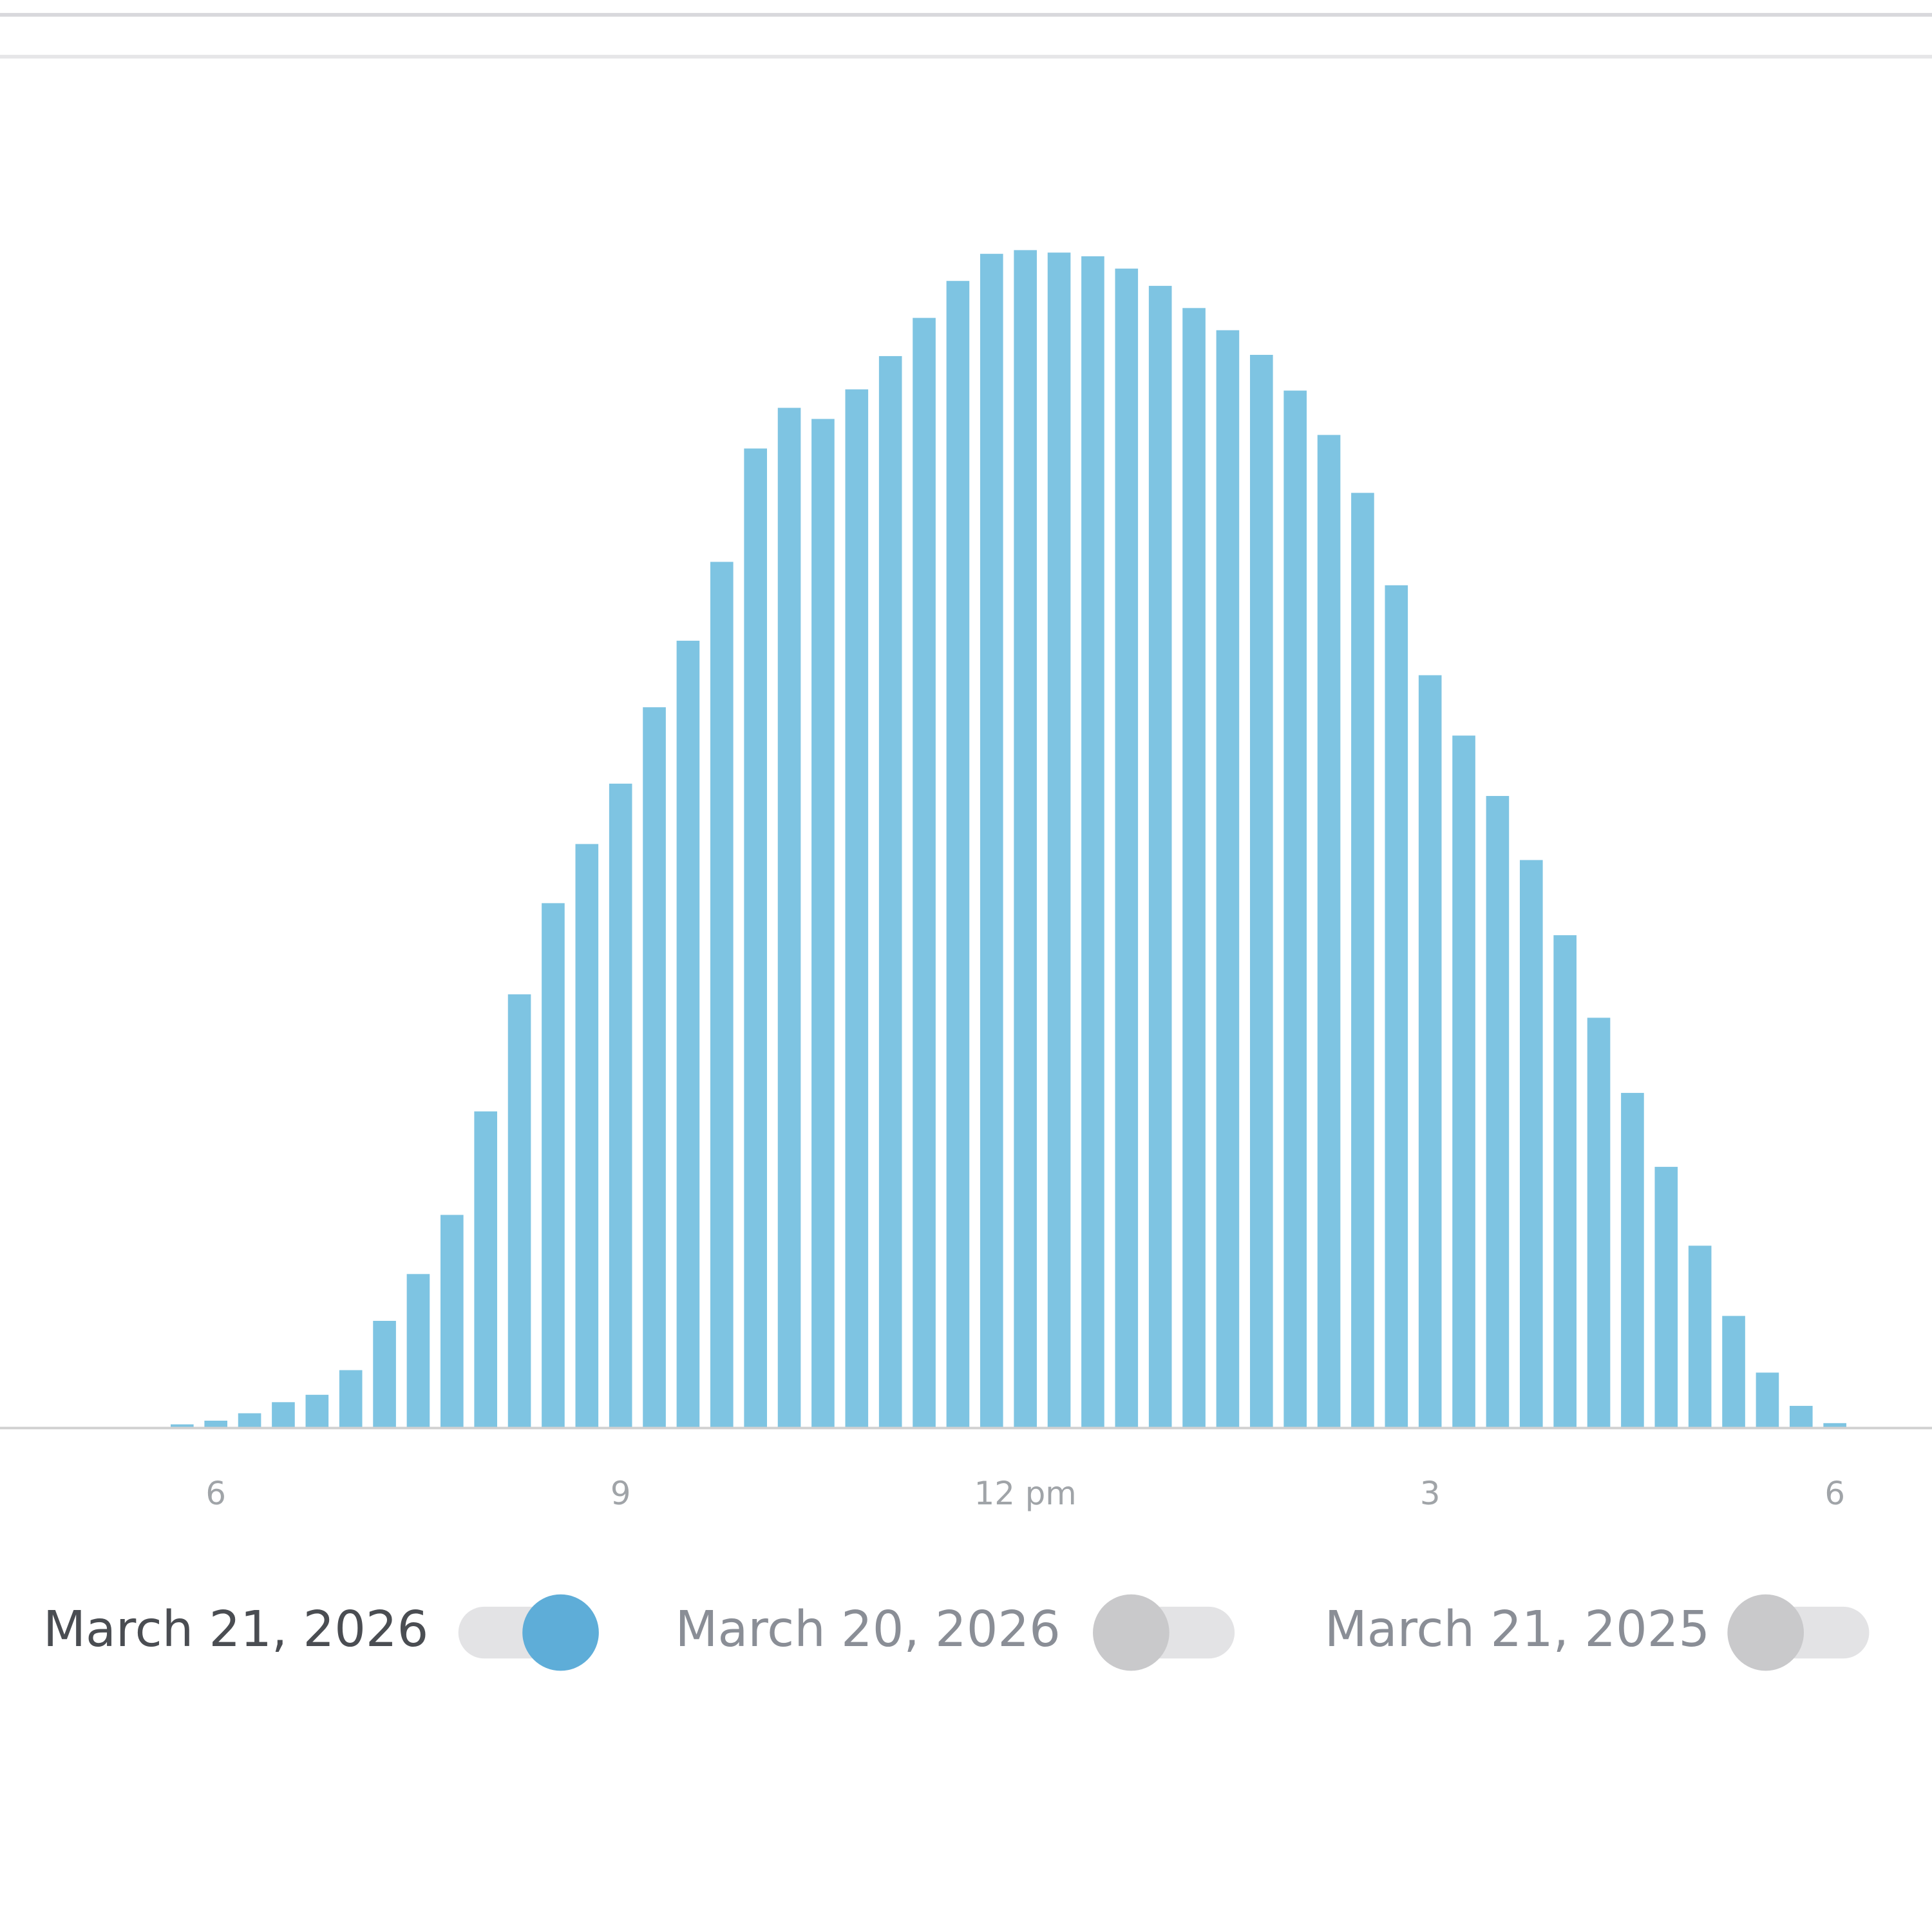  Describe the element at coordinates (621, 1494) in the screenshot. I see `x-tick-label: 9` at that location.